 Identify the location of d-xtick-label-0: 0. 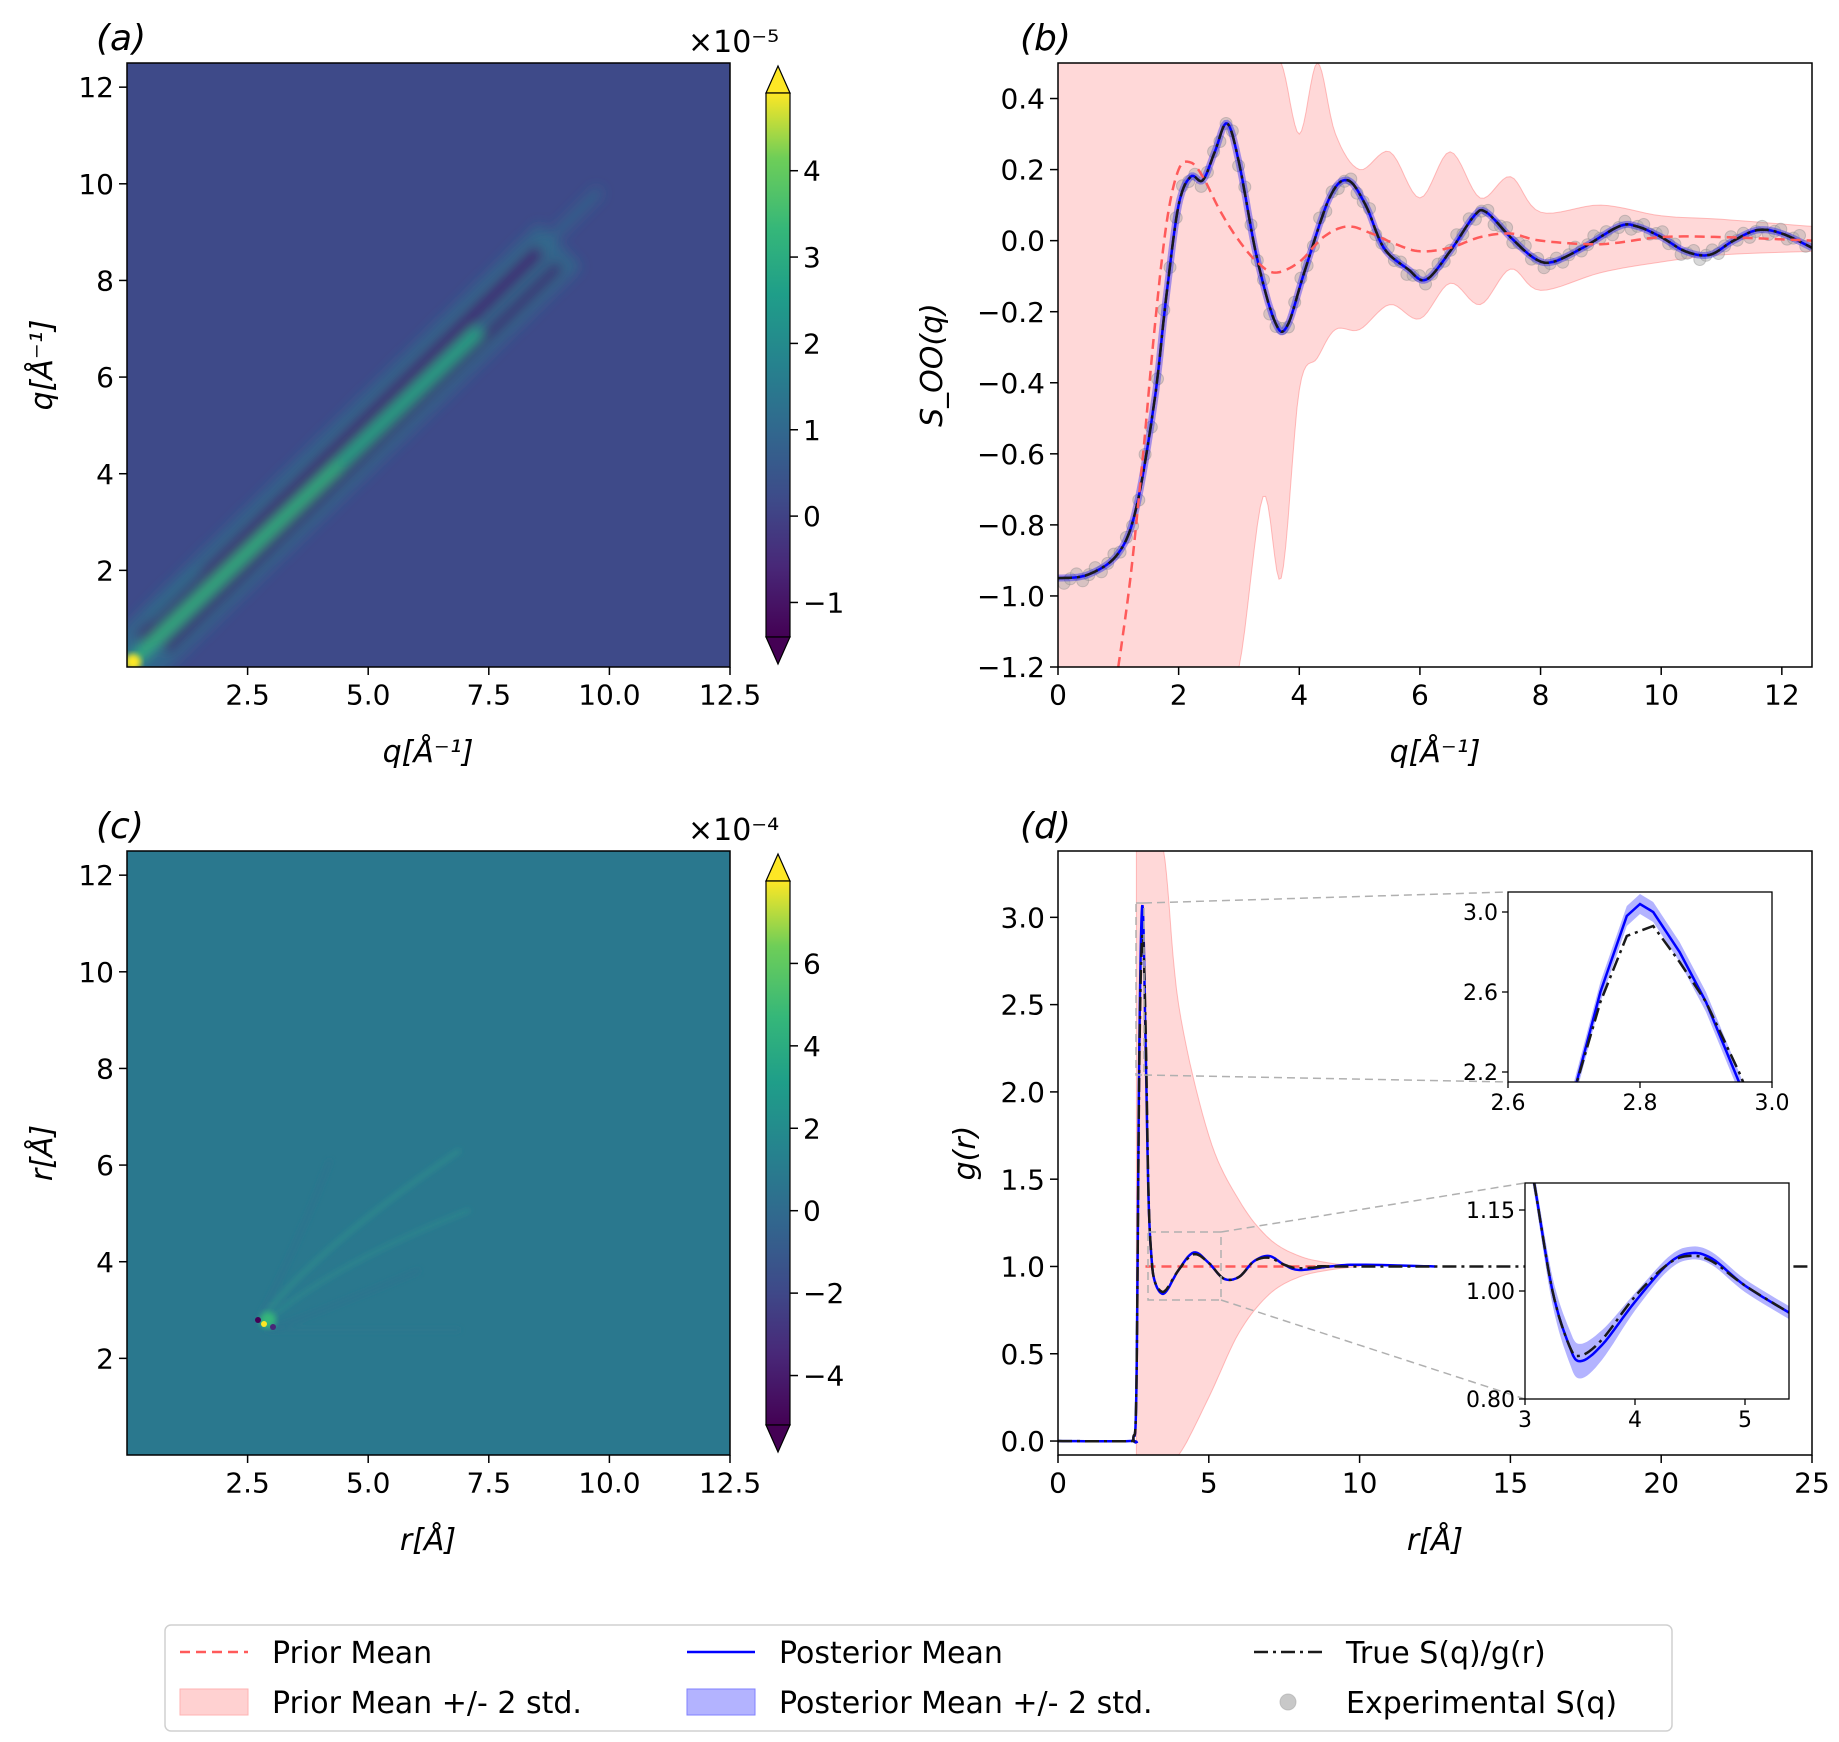
(1058, 1482).